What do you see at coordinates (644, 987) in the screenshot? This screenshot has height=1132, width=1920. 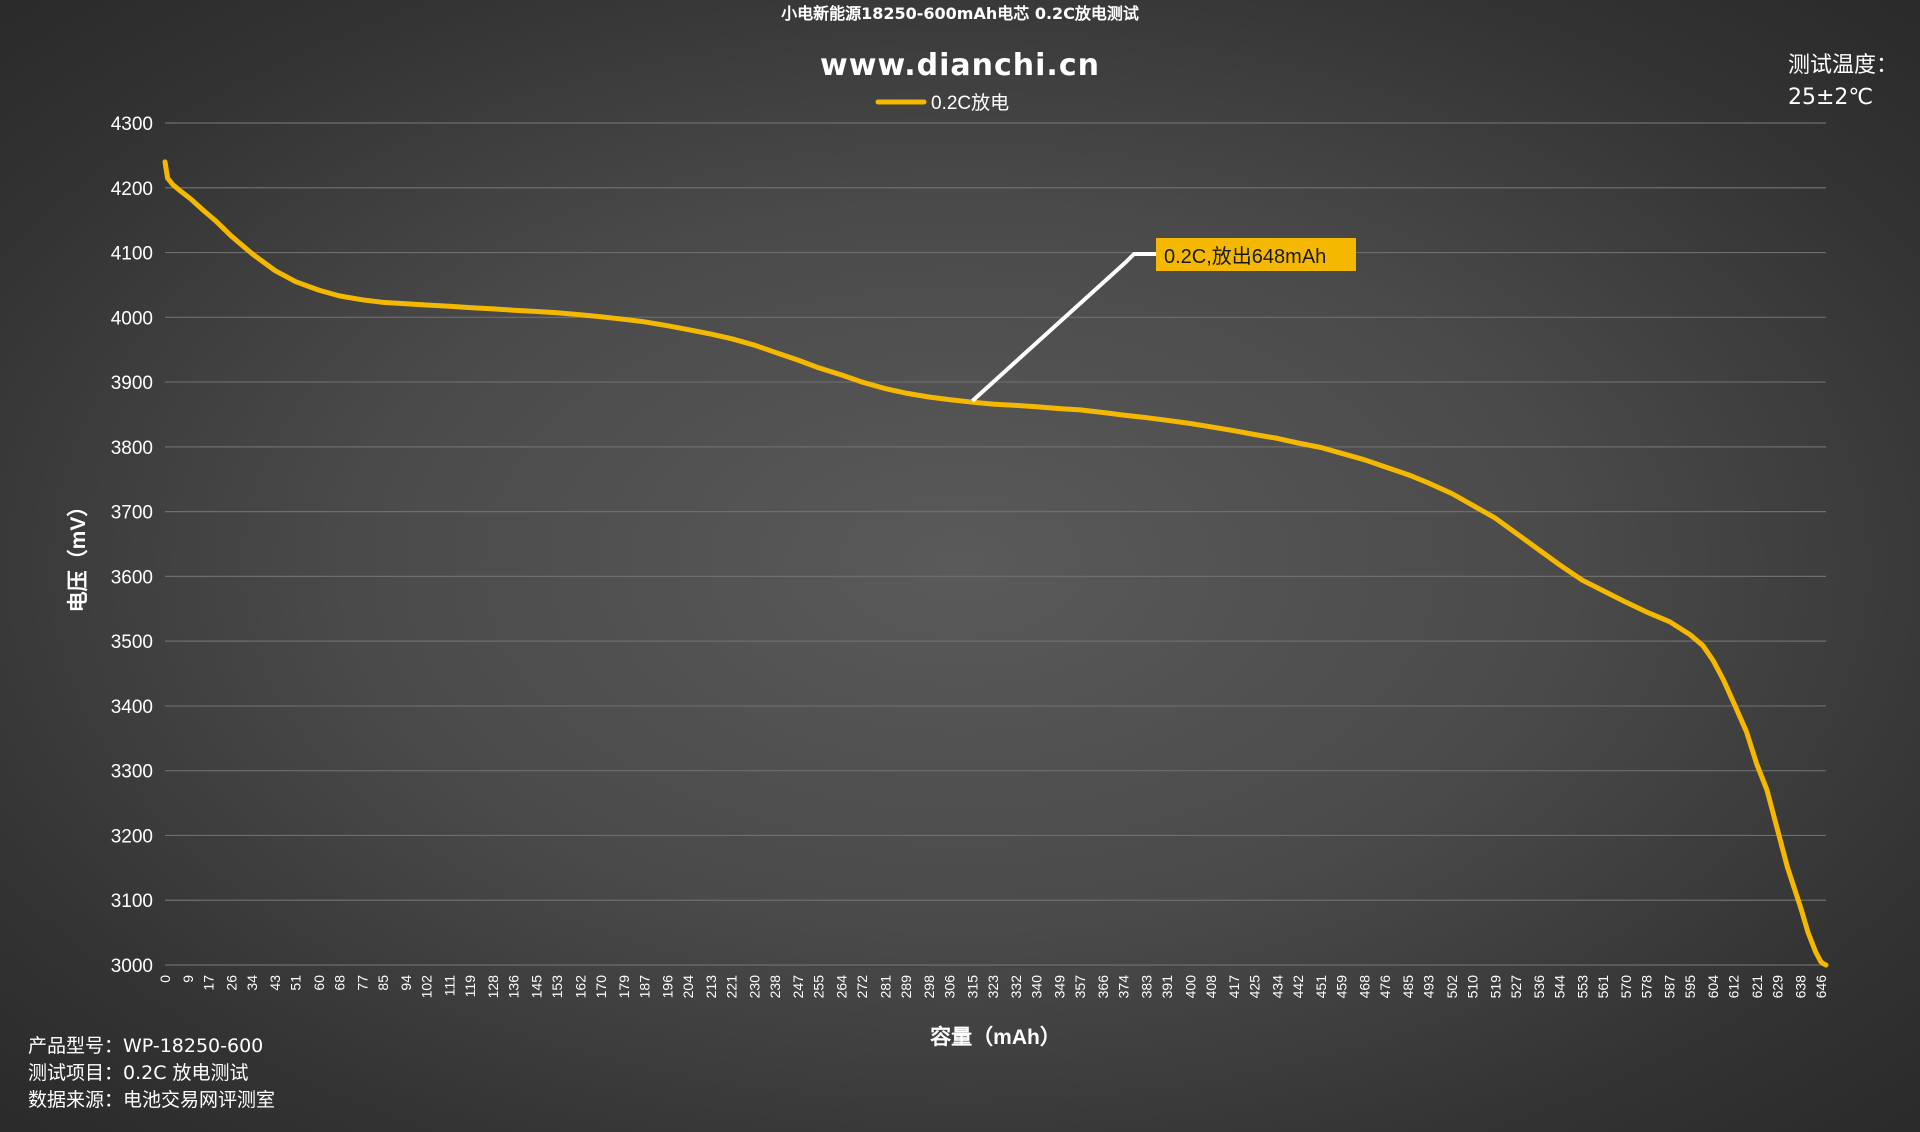 I see `x-tick-187: 187` at bounding box center [644, 987].